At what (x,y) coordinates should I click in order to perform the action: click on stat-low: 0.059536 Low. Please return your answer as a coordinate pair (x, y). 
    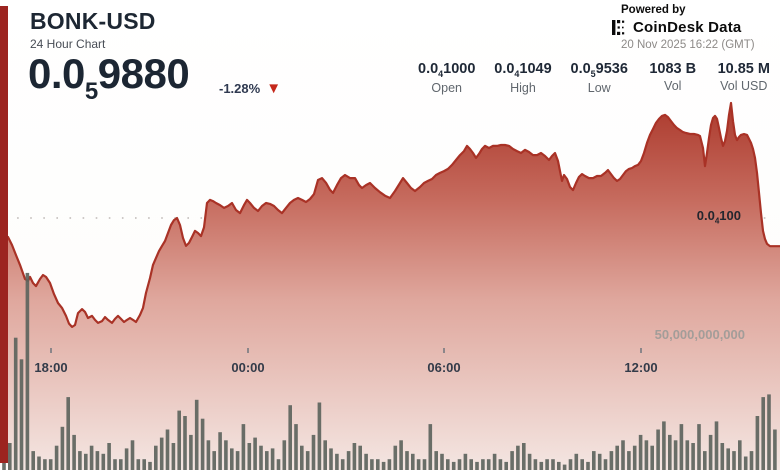
    Looking at the image, I should click on (599, 78).